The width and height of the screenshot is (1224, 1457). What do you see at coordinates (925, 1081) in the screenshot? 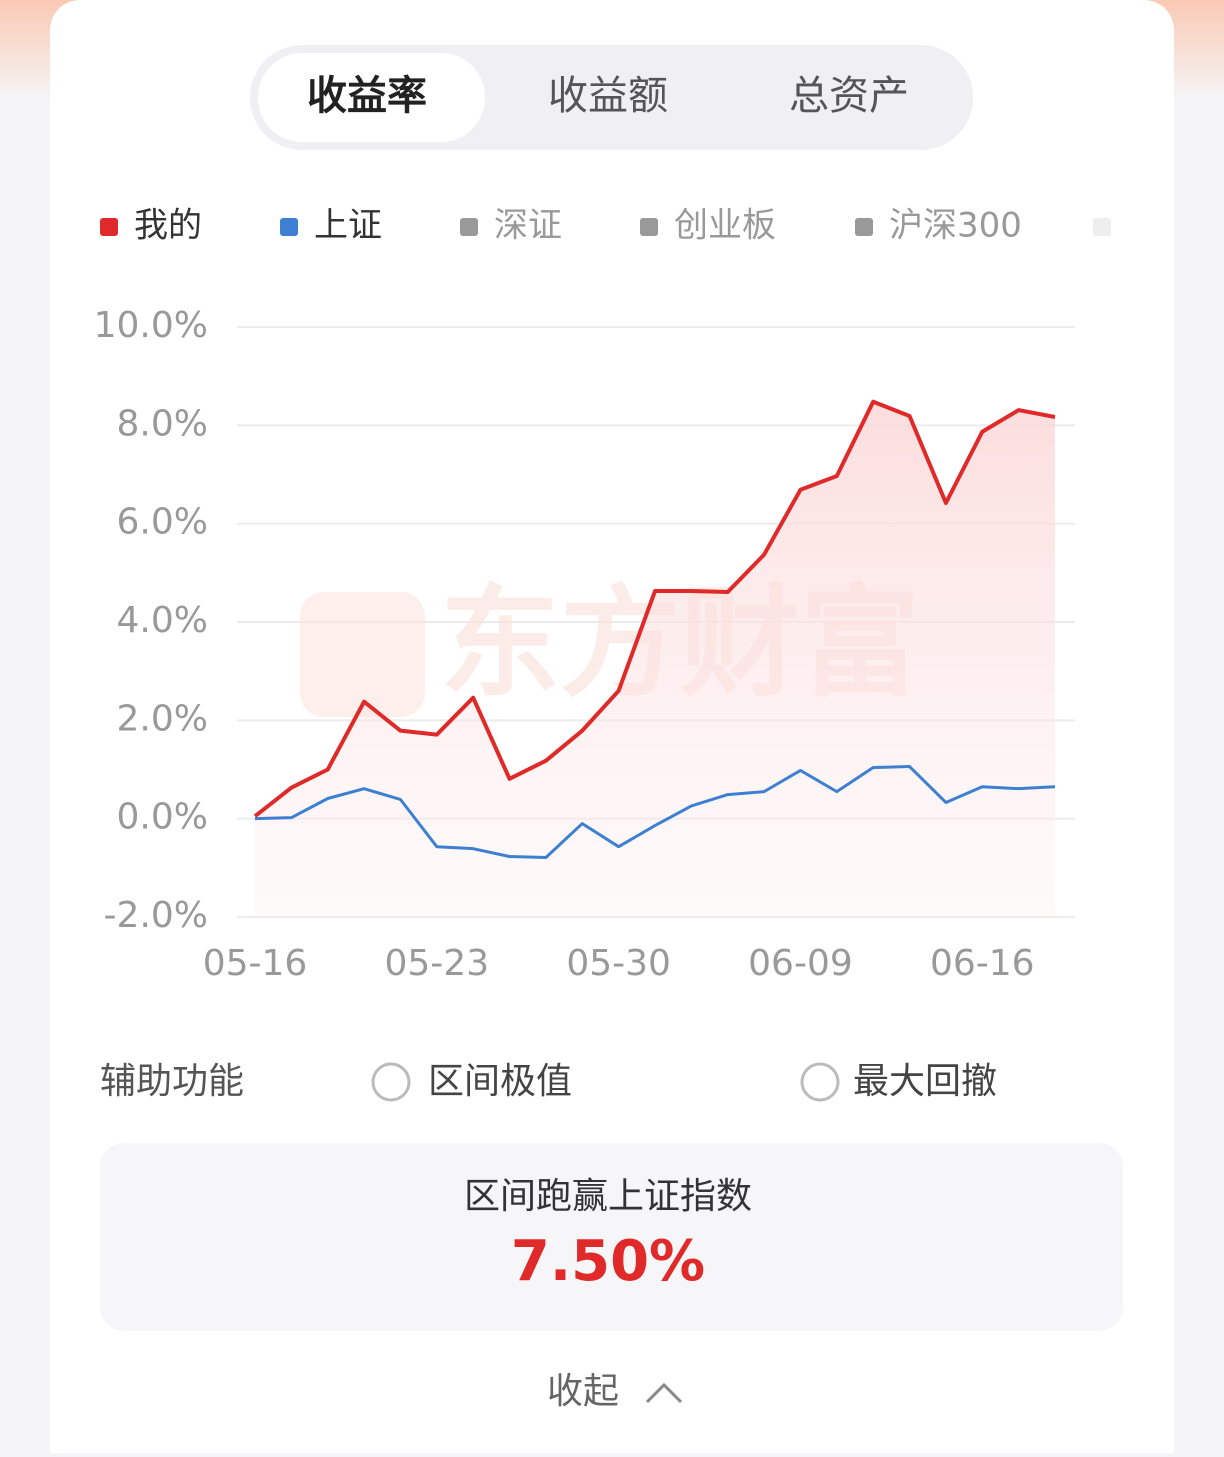
I see `aux-option: 最大回撤` at bounding box center [925, 1081].